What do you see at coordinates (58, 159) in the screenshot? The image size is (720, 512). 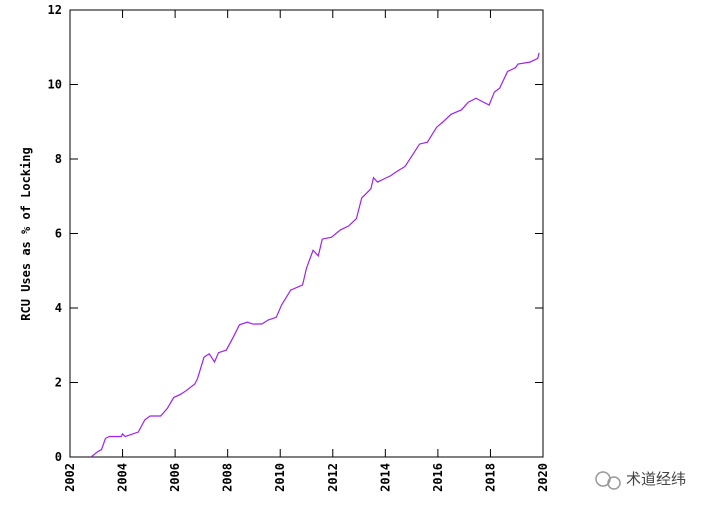 I see `y-tick-label: 8` at bounding box center [58, 159].